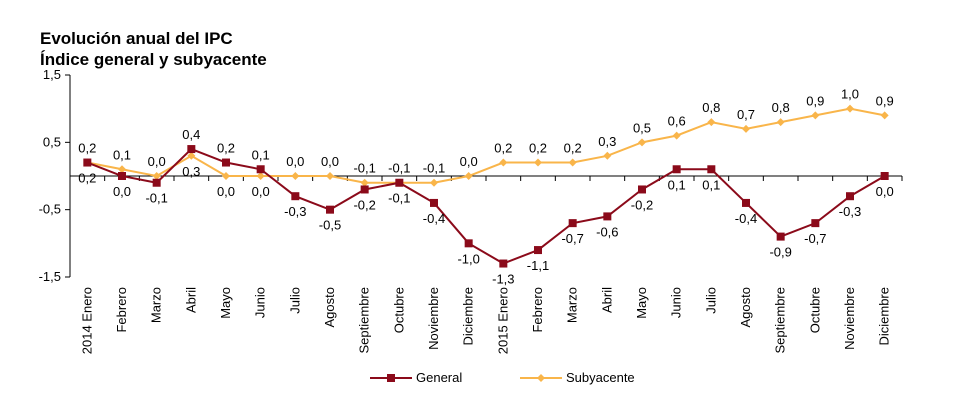 This screenshot has height=416, width=959. Describe the element at coordinates (710, 300) in the screenshot. I see `category-label: Julio` at that location.